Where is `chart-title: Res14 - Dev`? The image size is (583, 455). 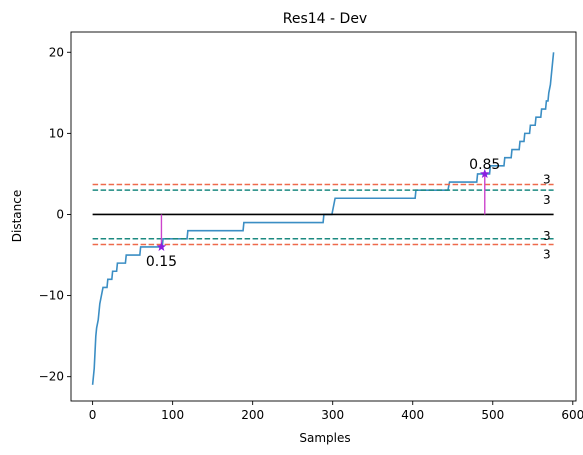
chart-title: Res14 - Dev is located at coordinates (325, 19).